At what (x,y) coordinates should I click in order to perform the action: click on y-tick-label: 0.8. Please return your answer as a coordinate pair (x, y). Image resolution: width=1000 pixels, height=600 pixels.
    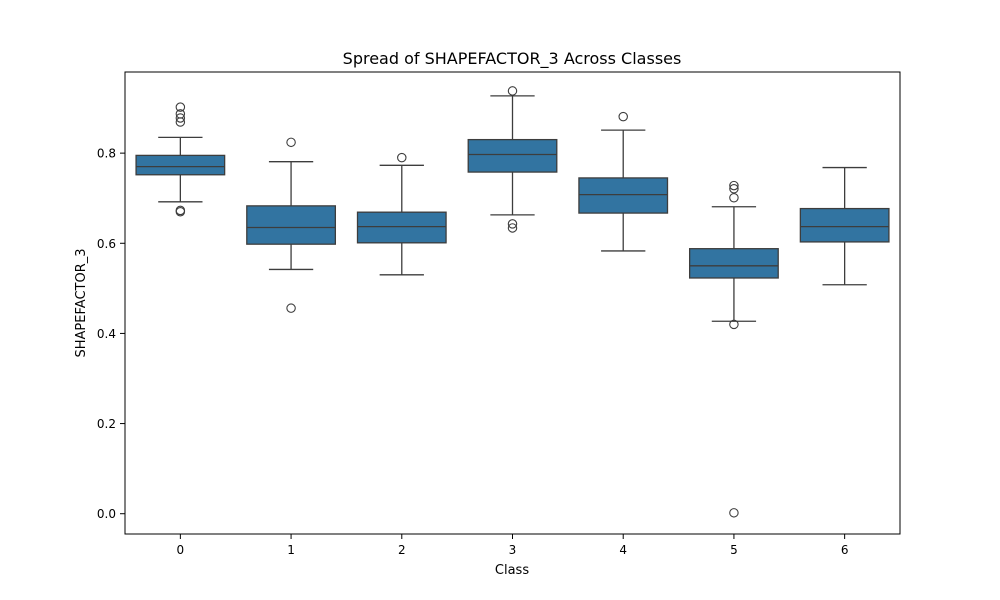
    Looking at the image, I should click on (106, 154).